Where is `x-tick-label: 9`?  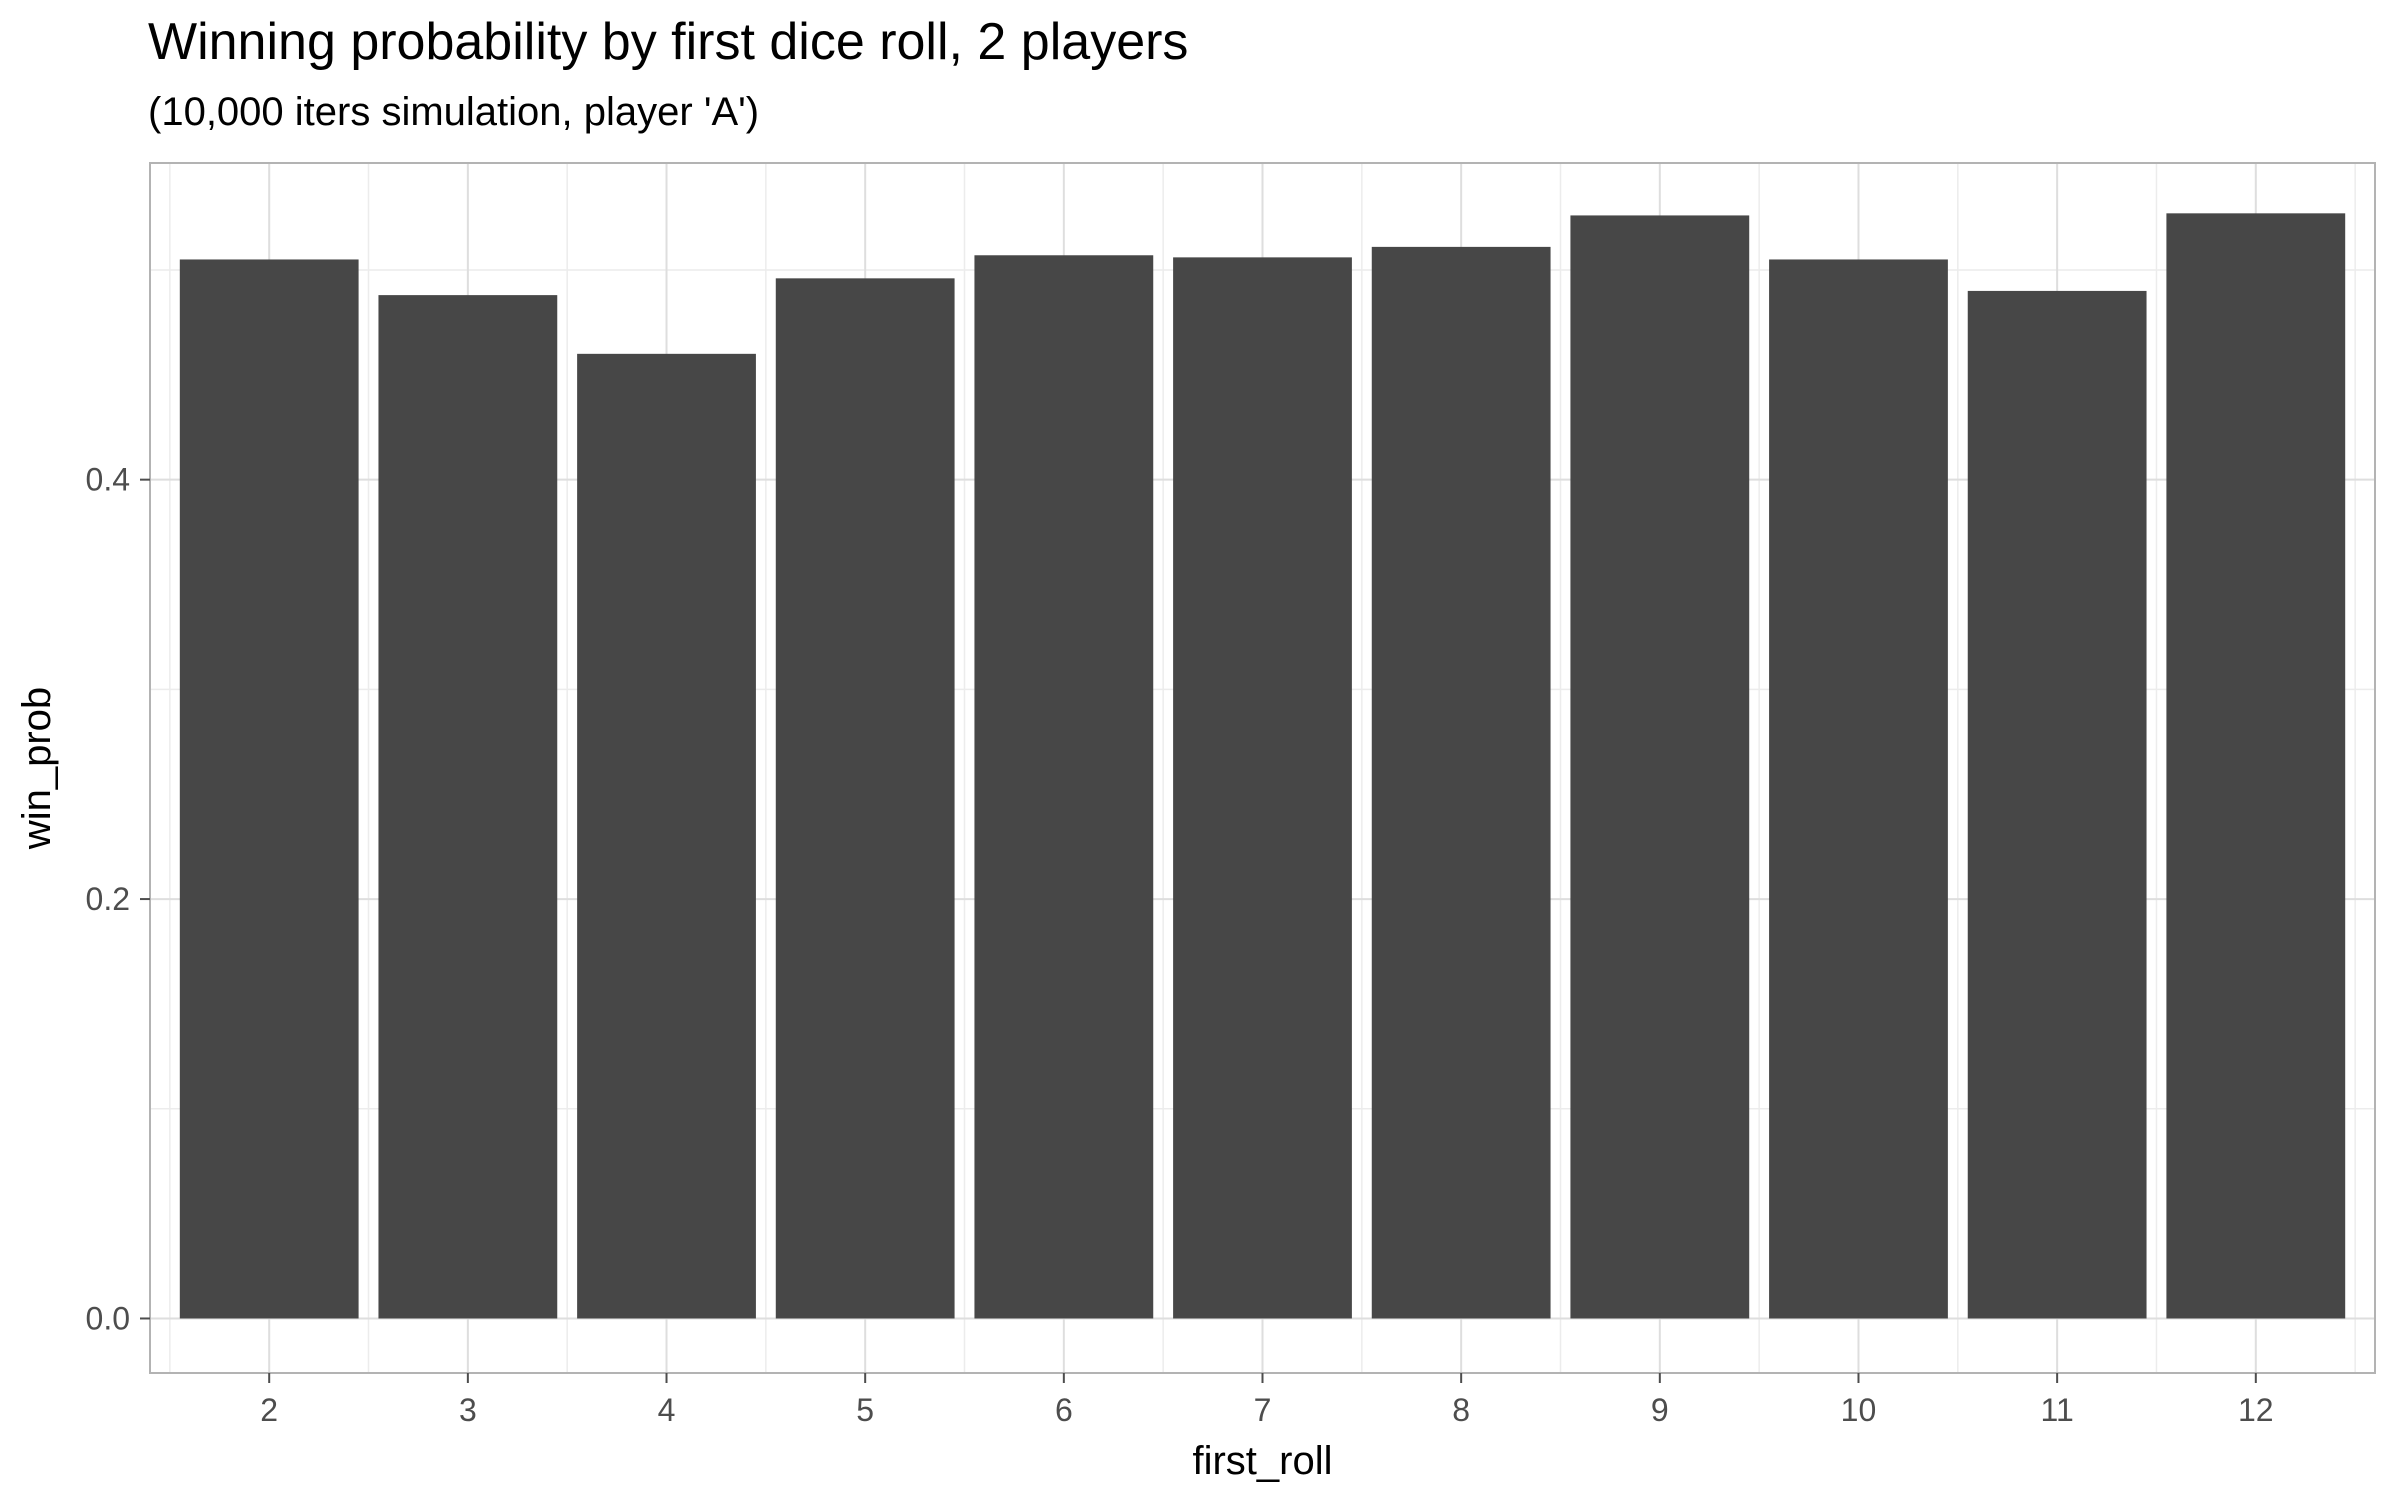 x-tick-label: 9 is located at coordinates (1660, 1410).